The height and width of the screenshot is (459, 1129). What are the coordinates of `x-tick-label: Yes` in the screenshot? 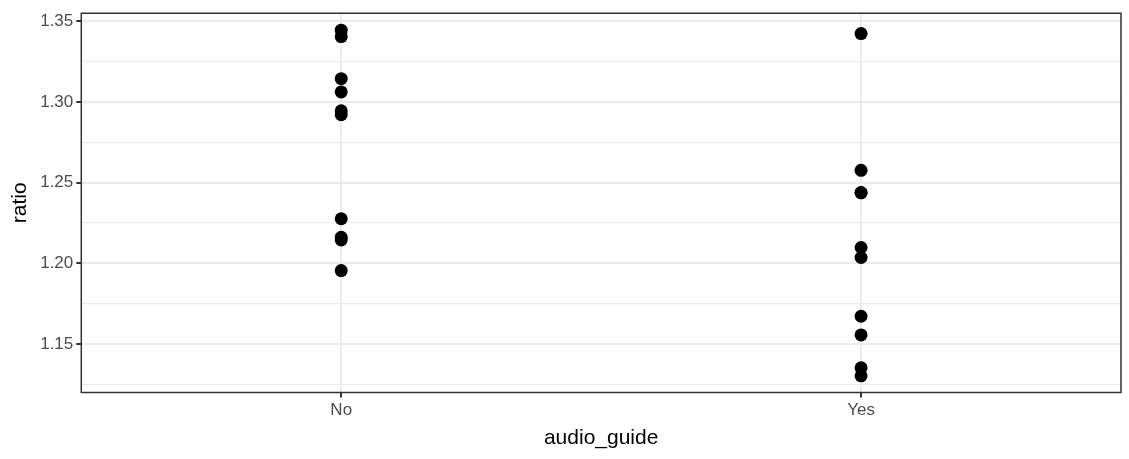 It's located at (861, 410).